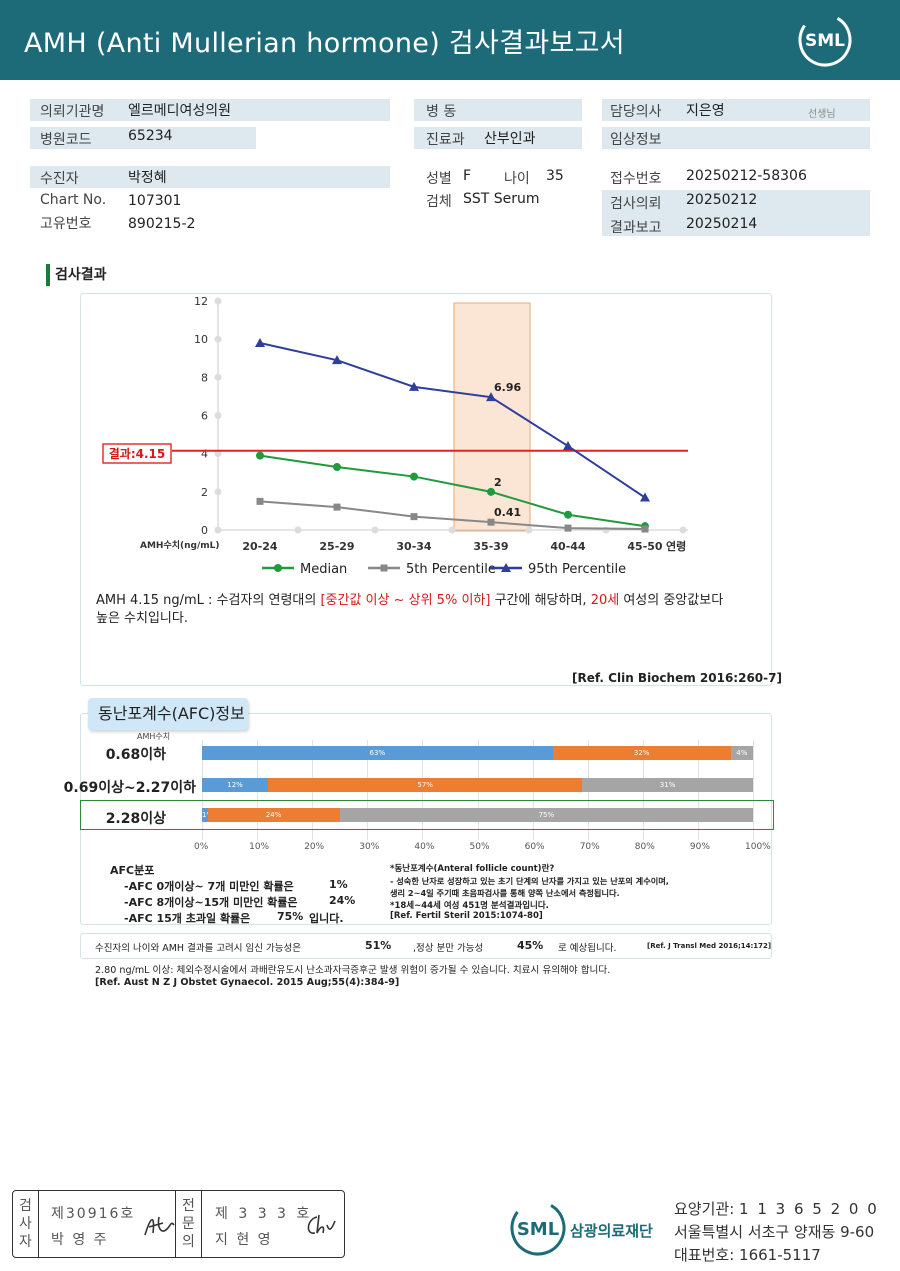 Image resolution: width=900 pixels, height=1271 pixels. I want to click on afc-bar-segment: 75%, so click(546, 815).